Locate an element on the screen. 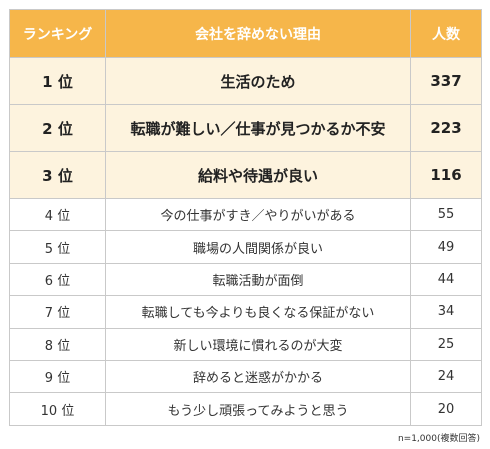 Image resolution: width=490 pixels, height=449 pixels. count-cell: 24 is located at coordinates (446, 376).